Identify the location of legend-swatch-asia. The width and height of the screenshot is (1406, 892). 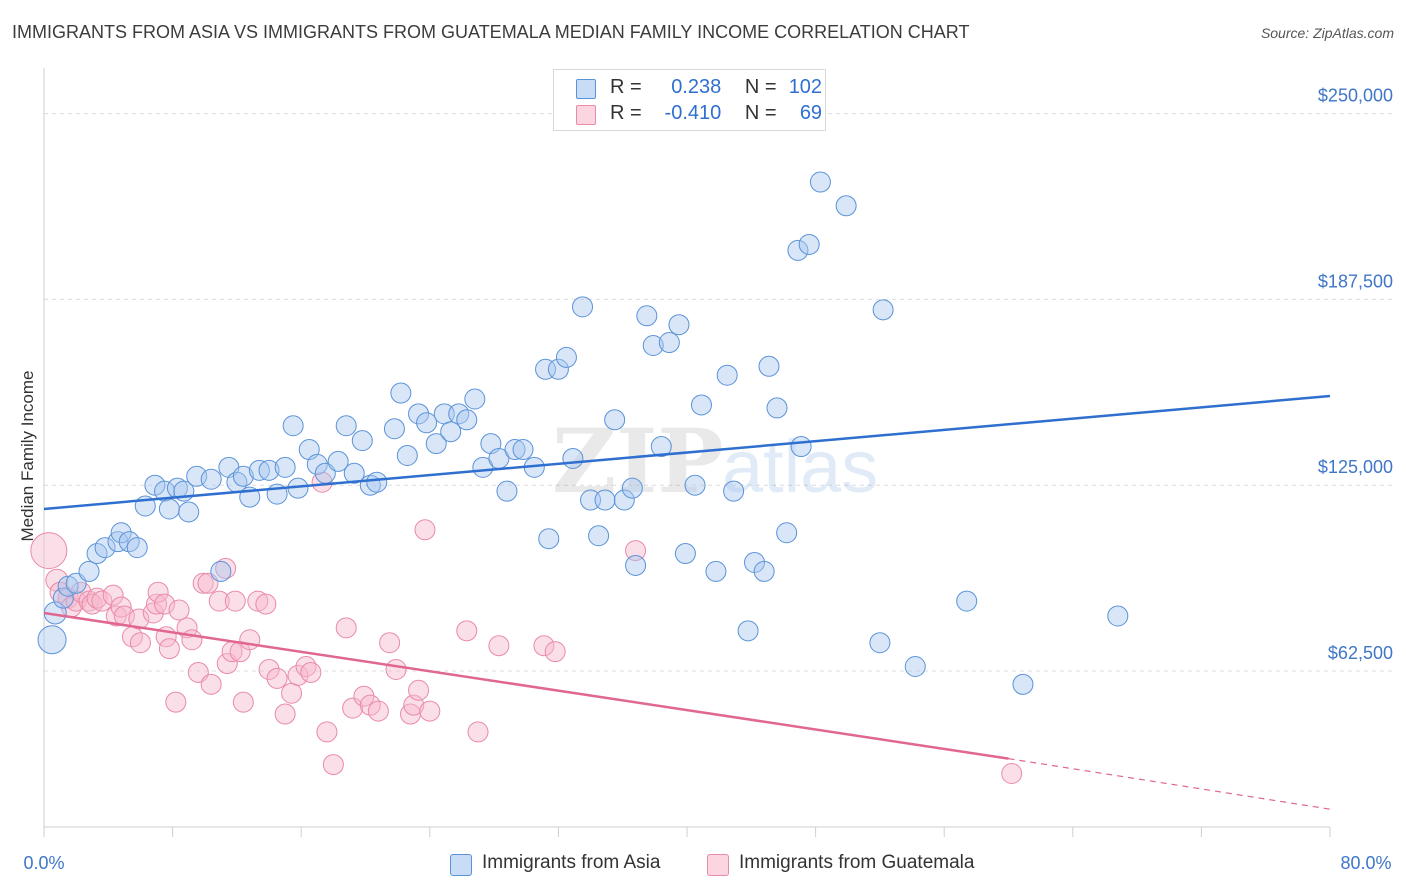
(461, 865).